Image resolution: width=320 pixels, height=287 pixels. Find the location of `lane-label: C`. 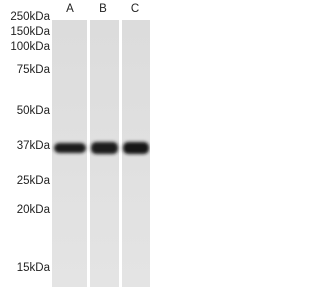

lane-label: C is located at coordinates (135, 9).